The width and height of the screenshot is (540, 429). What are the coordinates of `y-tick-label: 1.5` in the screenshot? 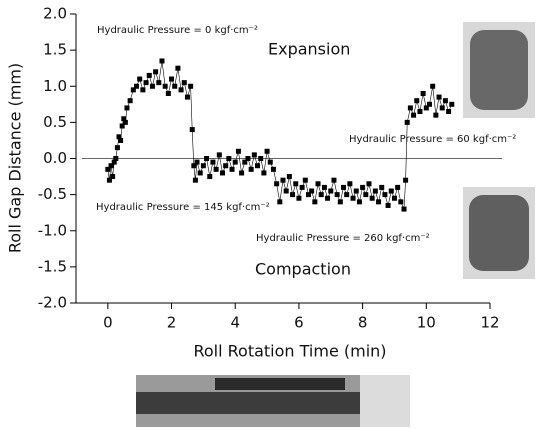 It's located at (55, 50).